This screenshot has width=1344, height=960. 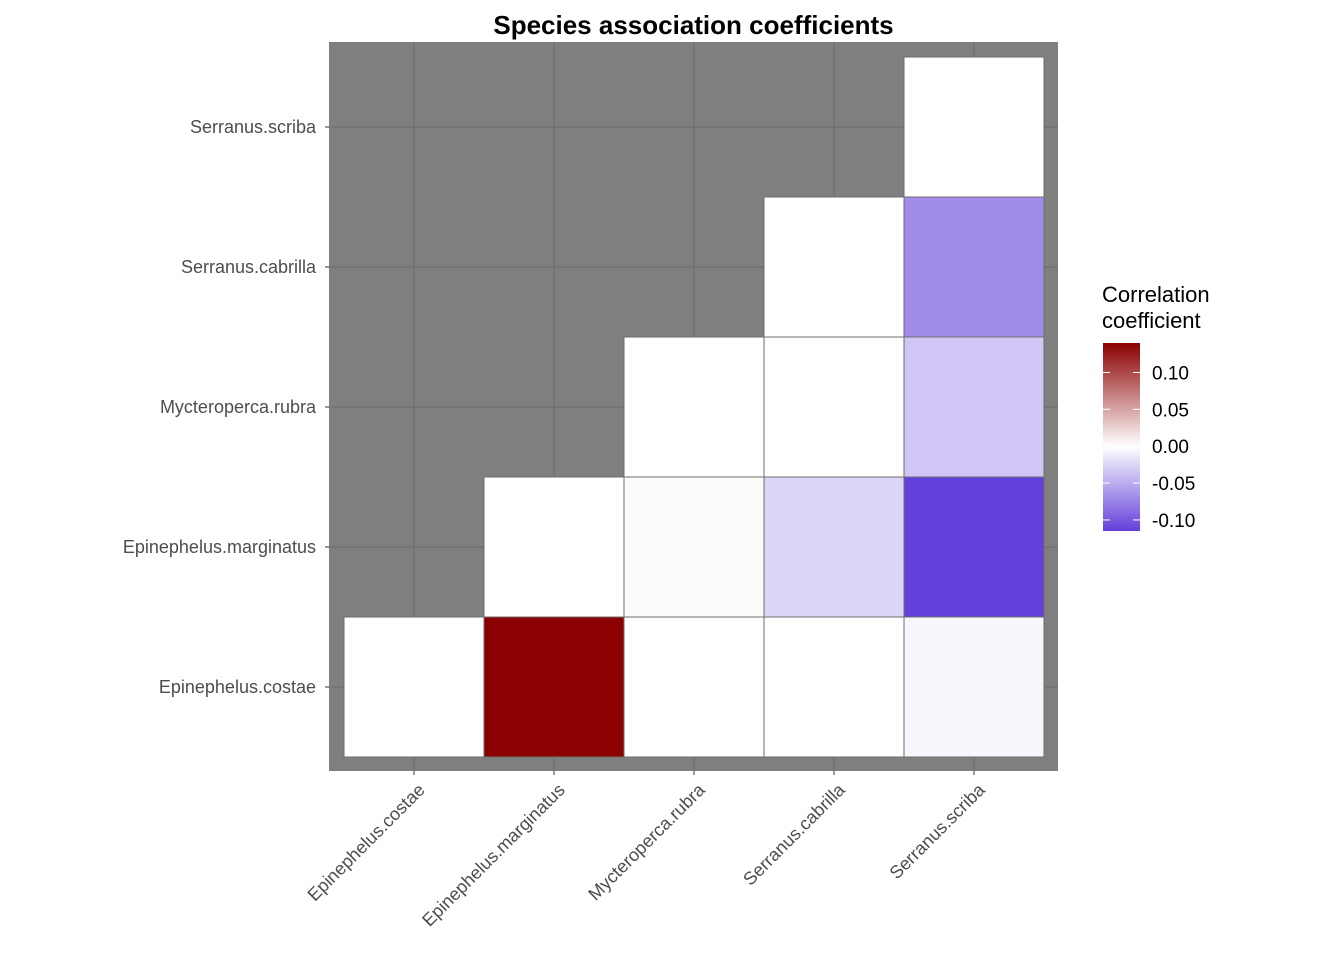 What do you see at coordinates (794, 834) in the screenshot?
I see `x-tick-label: Serranus.cabrilla` at bounding box center [794, 834].